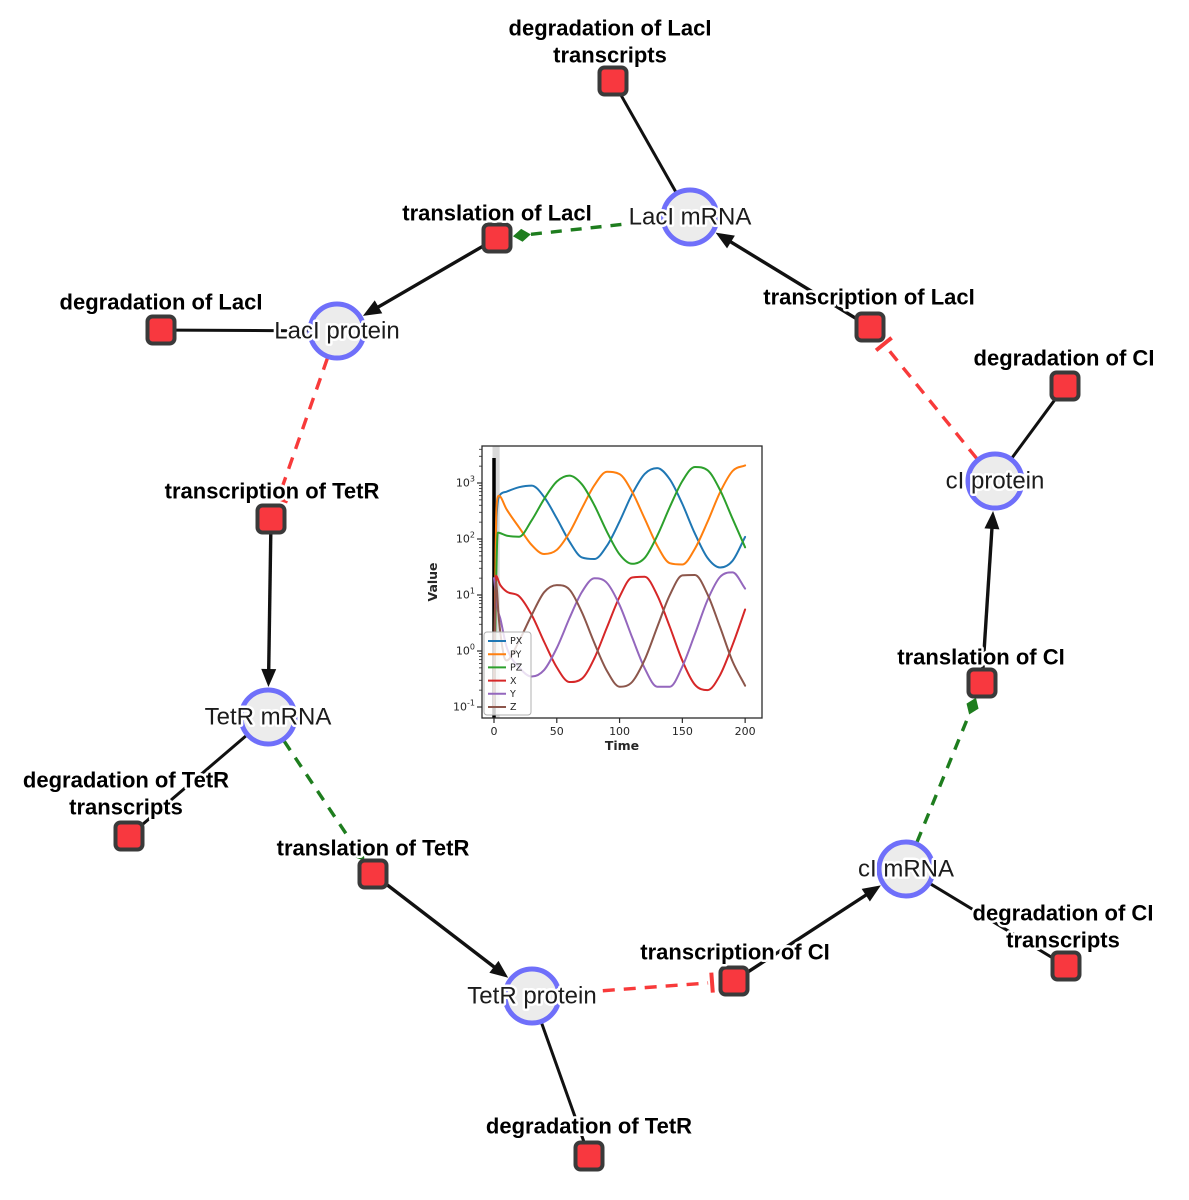  What do you see at coordinates (496, 213) in the screenshot?
I see `reaction-label-trans-LacI: translation of LacI` at bounding box center [496, 213].